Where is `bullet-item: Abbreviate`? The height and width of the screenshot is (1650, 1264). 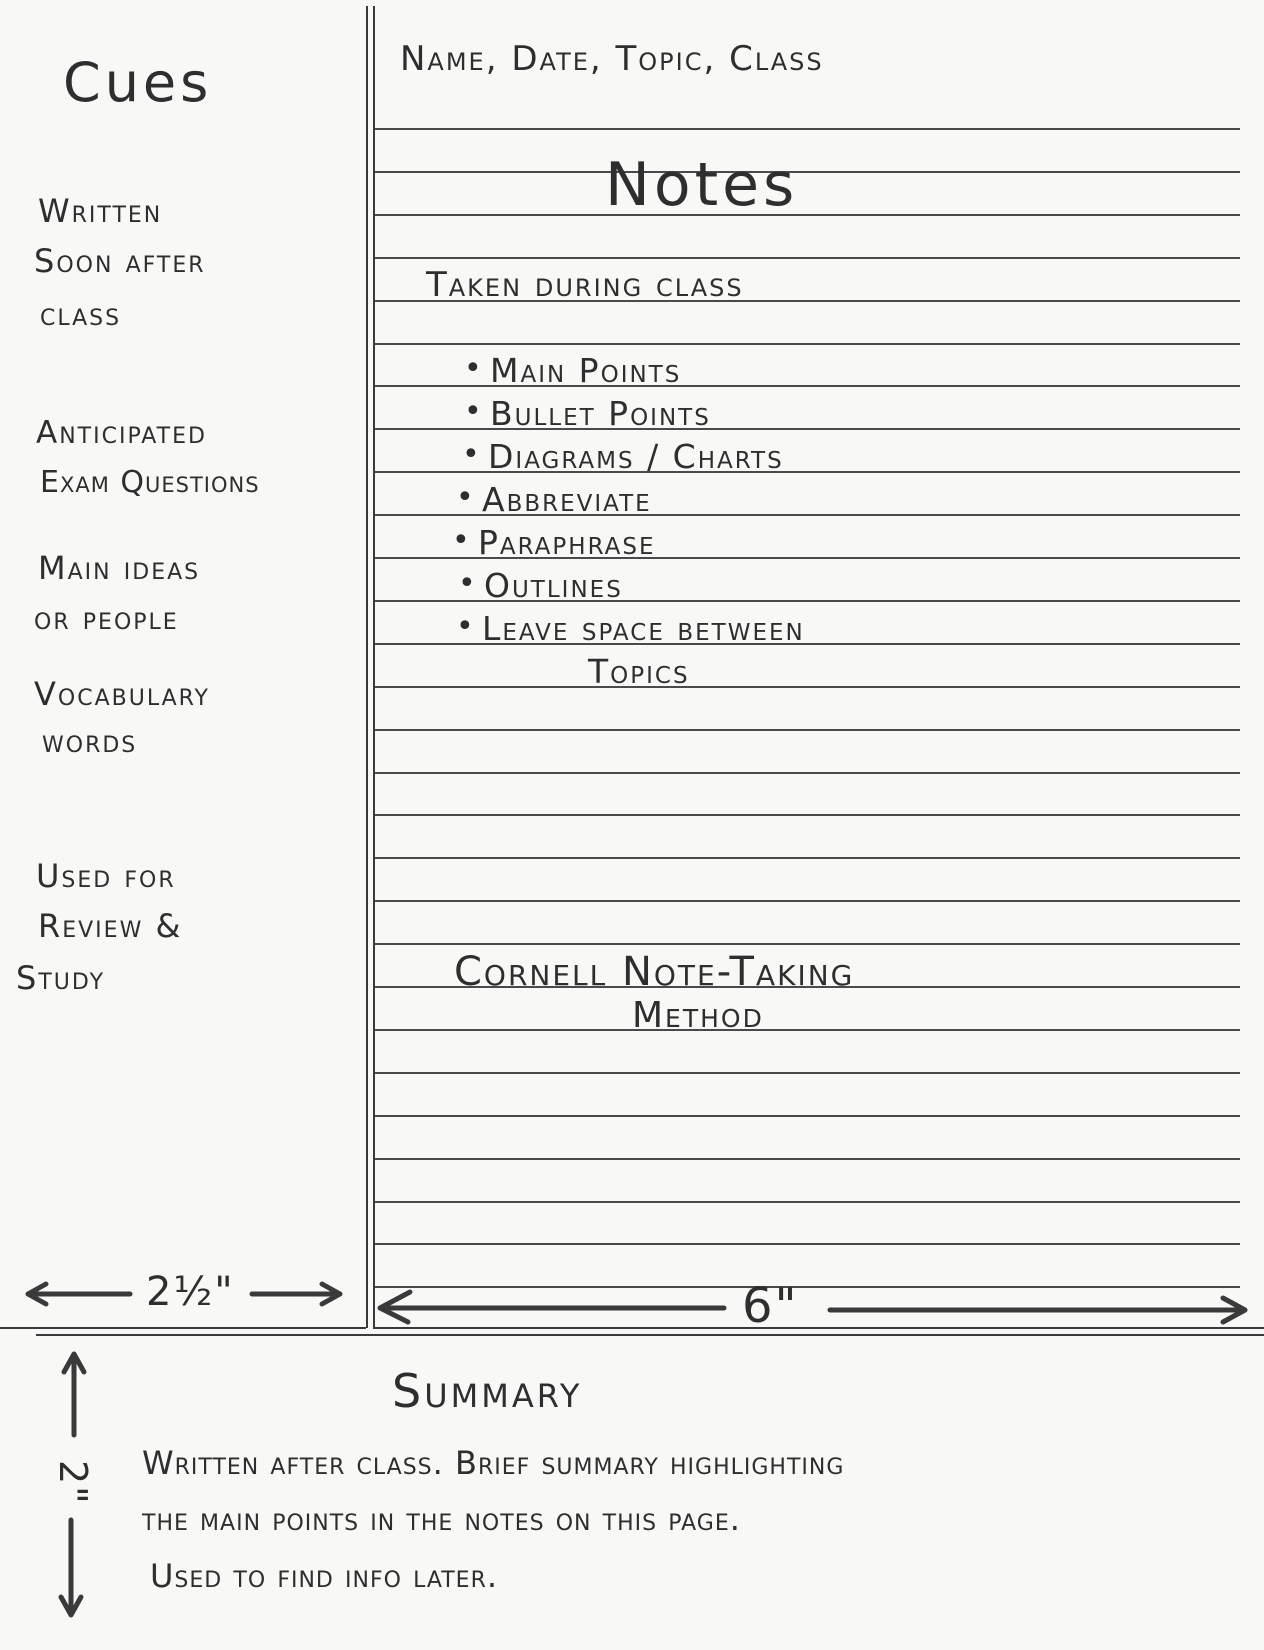 bullet-item: Abbreviate is located at coordinates (567, 499).